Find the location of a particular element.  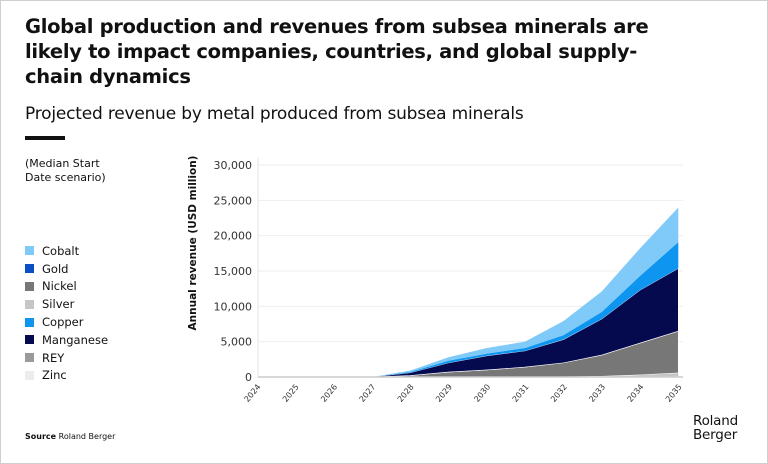

x-tick-label: 2024 is located at coordinates (253, 393).